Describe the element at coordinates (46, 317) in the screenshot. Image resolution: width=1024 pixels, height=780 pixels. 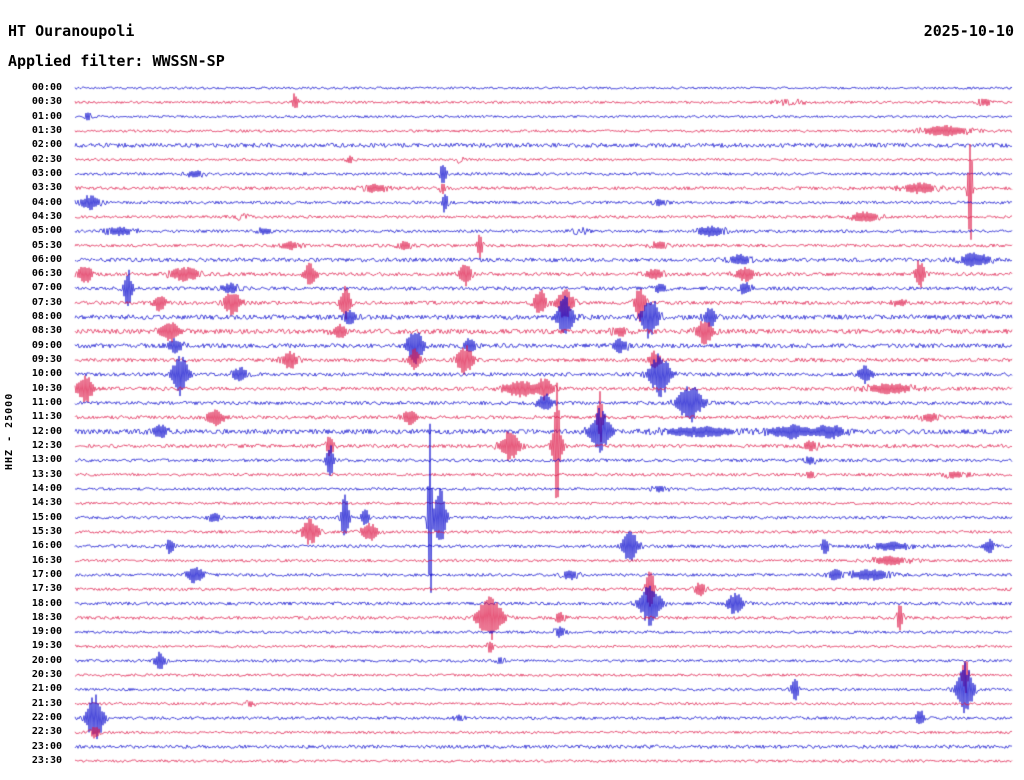
I see `time-label: 08:00` at that location.